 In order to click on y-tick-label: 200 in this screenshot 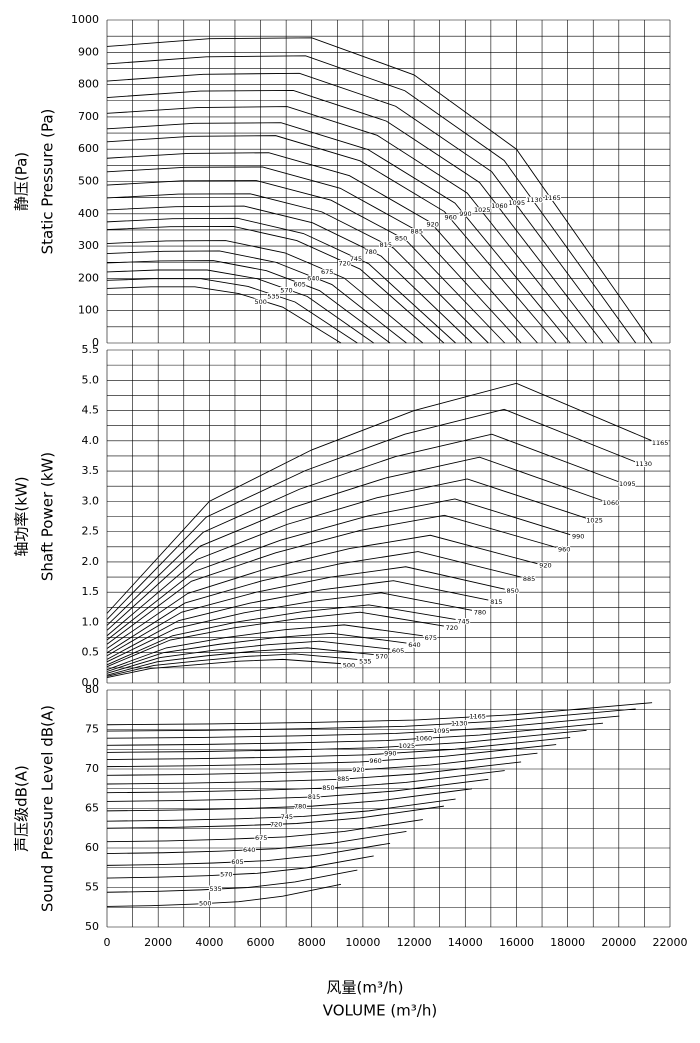, I will do `click(88, 277)`.